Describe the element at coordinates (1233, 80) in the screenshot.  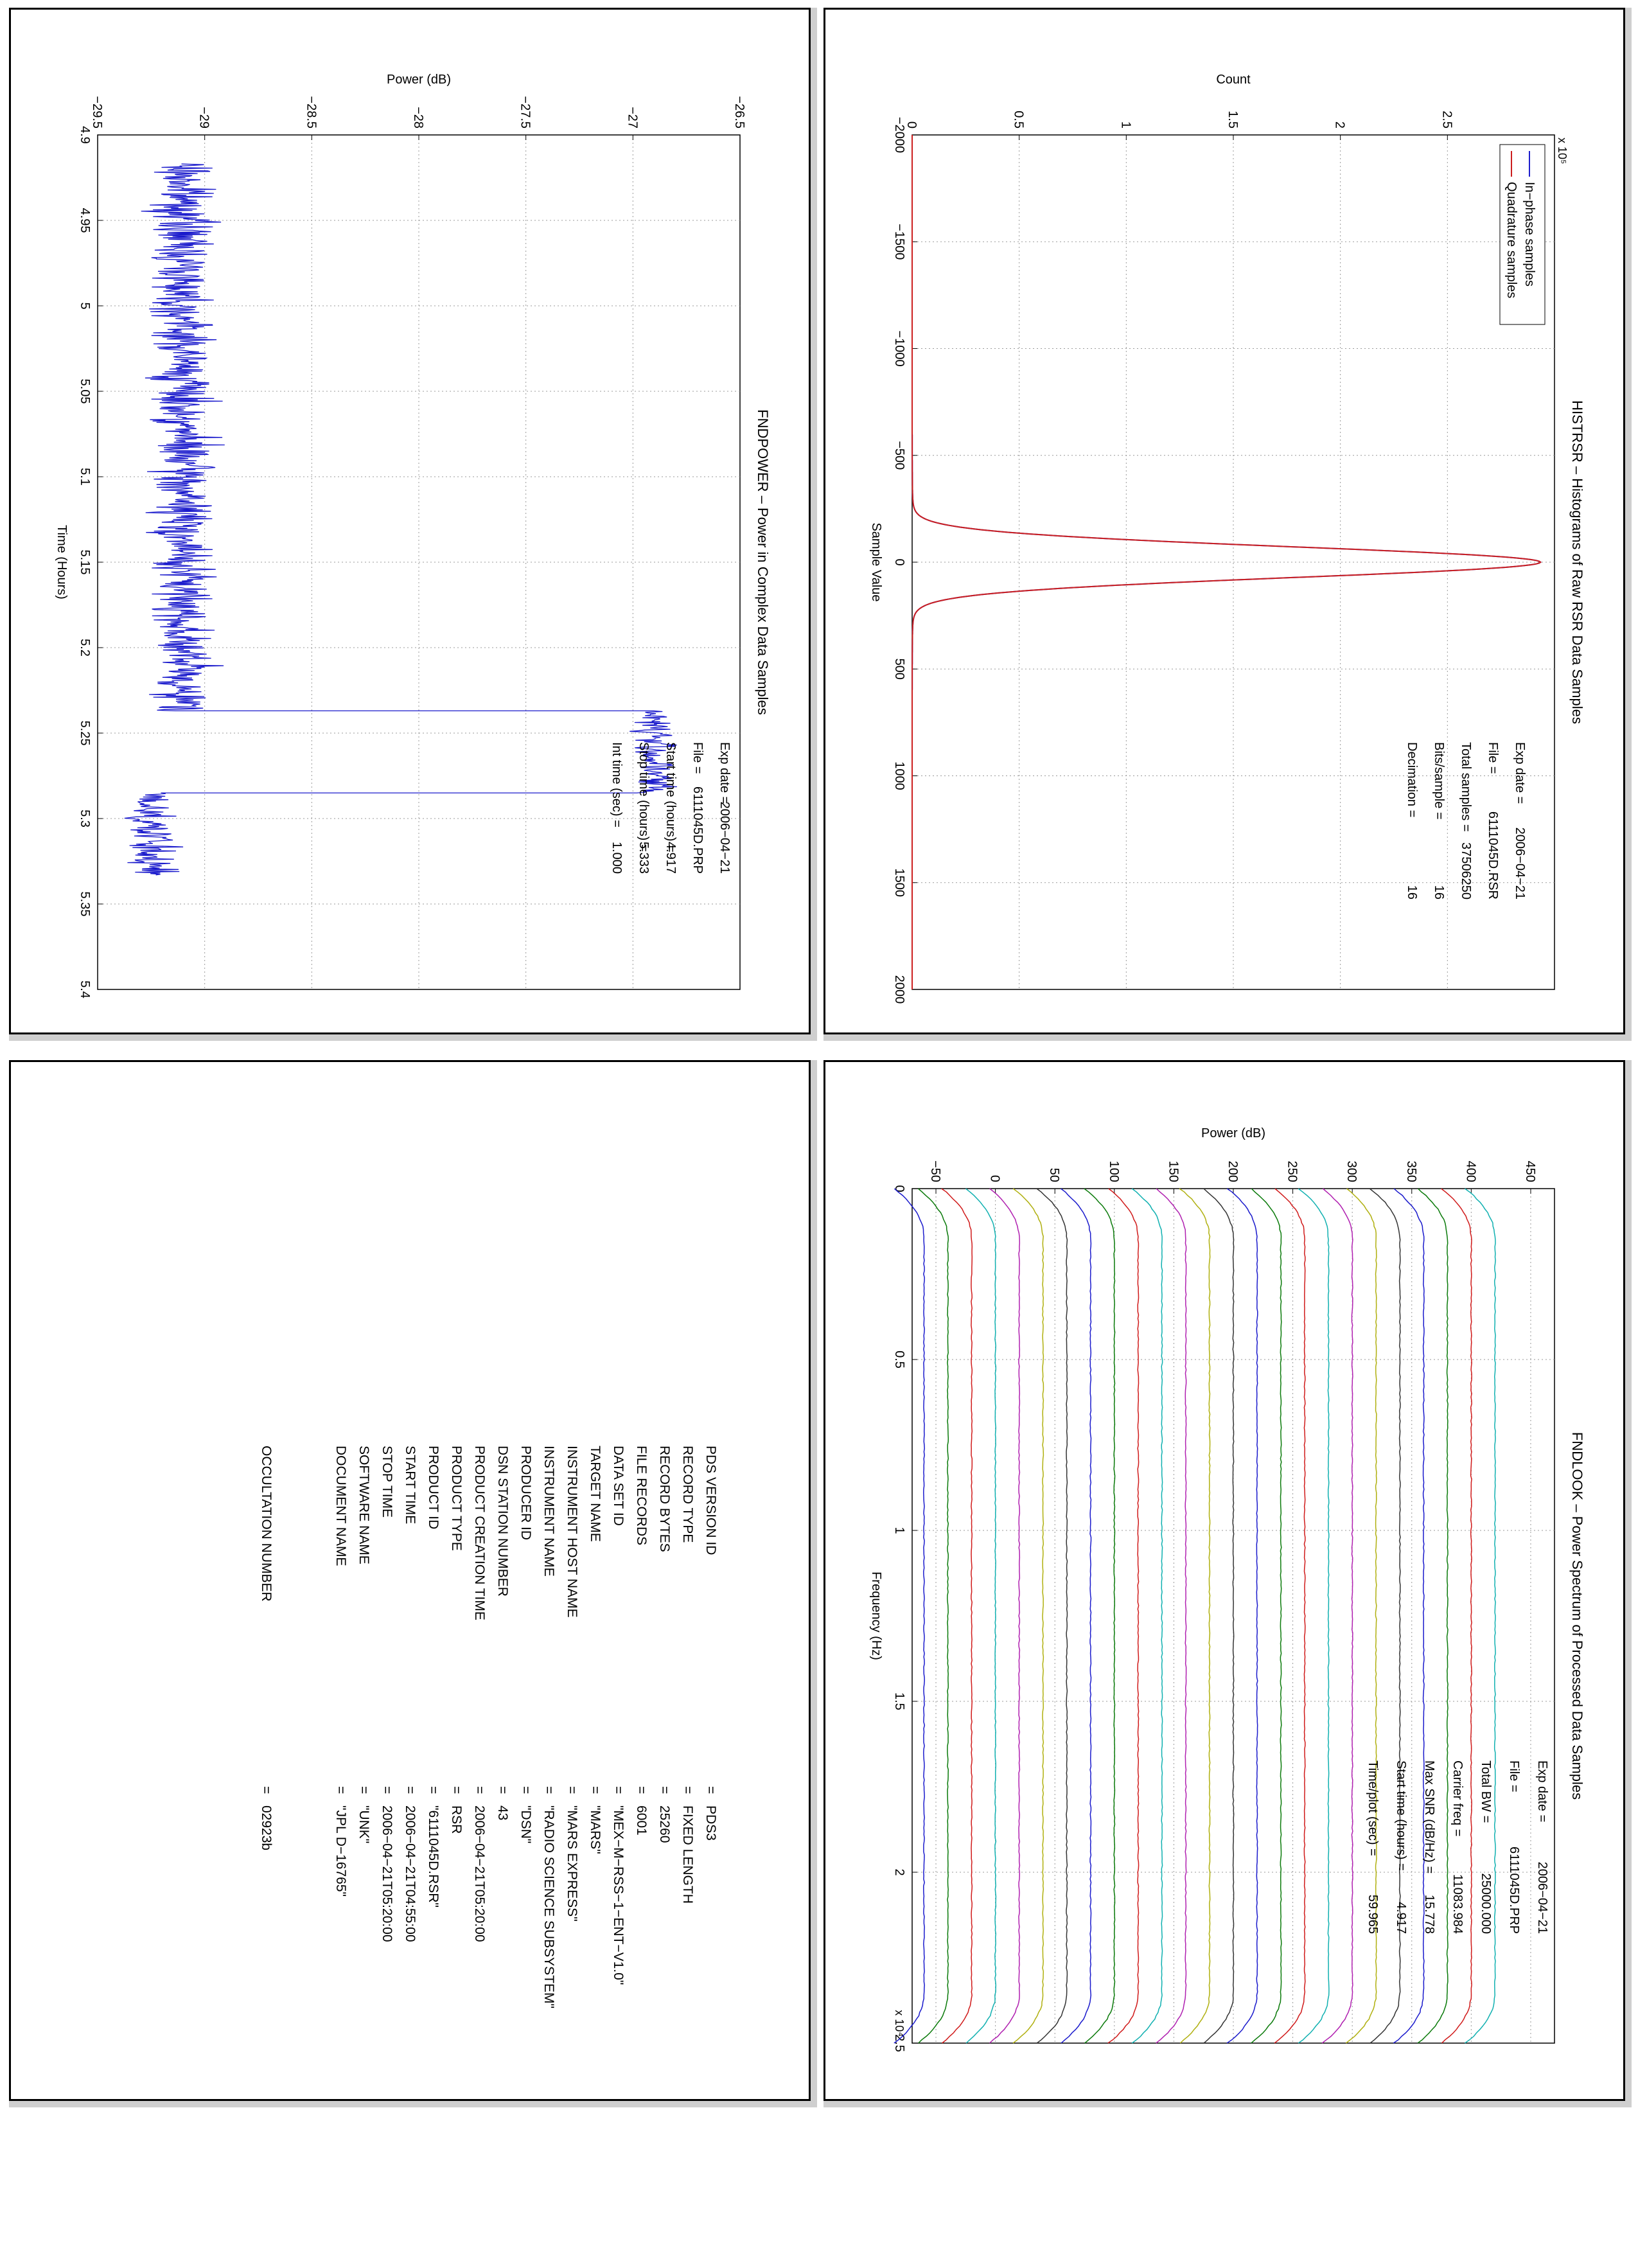
I see `y-axis-label: Count` at that location.